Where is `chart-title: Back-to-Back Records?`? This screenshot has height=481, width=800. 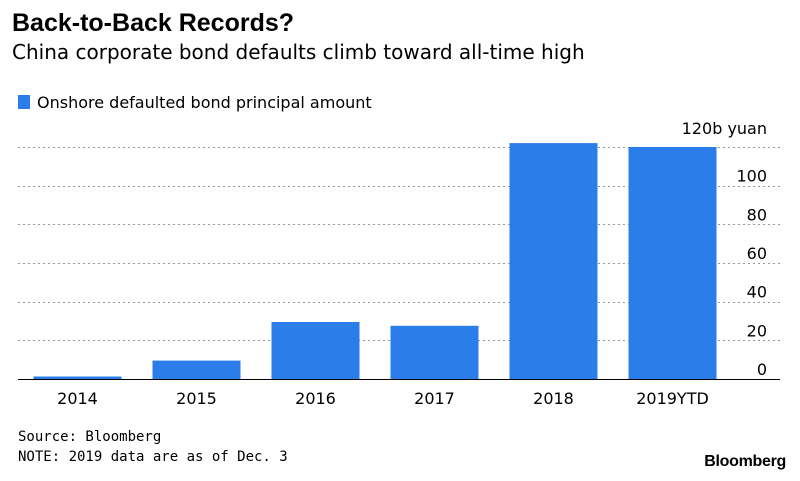
chart-title: Back-to-Back Records? is located at coordinates (153, 23).